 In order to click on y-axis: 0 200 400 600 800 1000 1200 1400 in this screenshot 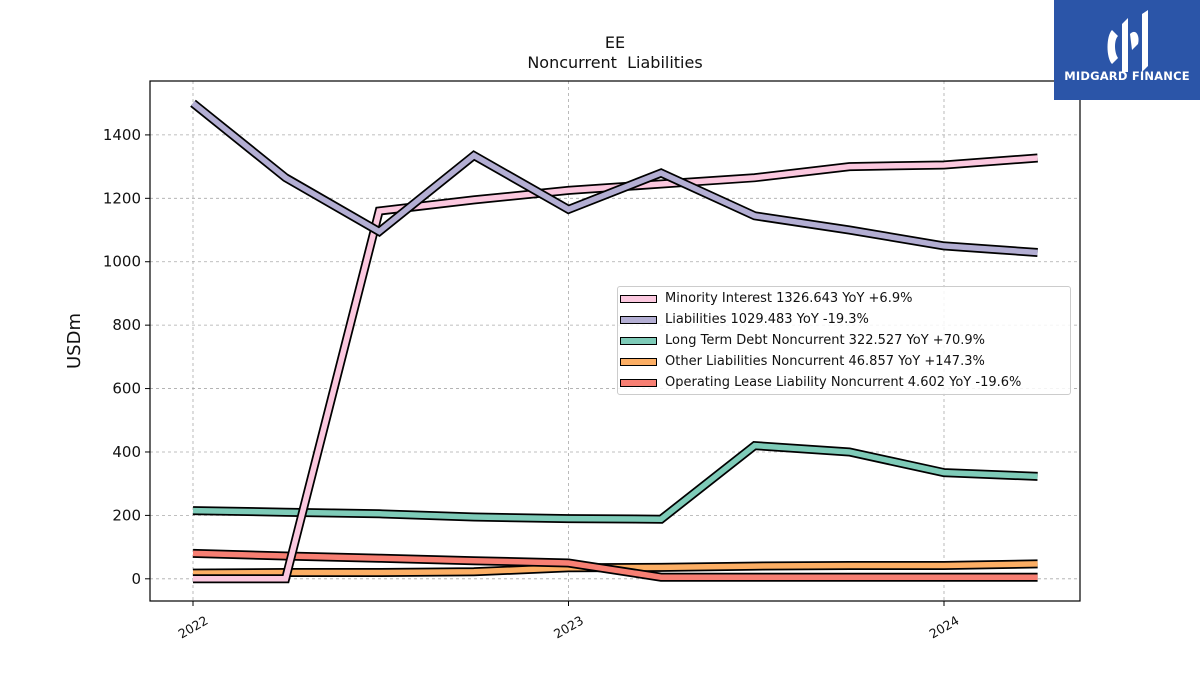, I will do `click(126, 357)`.